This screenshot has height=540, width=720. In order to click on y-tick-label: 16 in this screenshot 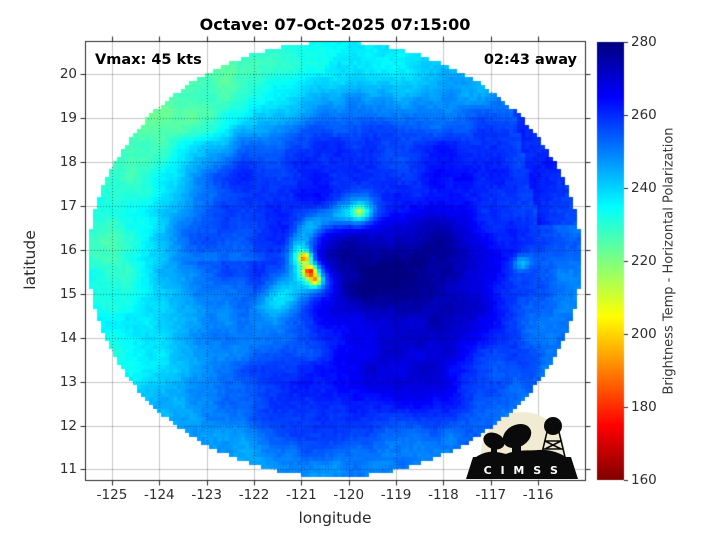, I will do `click(68, 249)`.